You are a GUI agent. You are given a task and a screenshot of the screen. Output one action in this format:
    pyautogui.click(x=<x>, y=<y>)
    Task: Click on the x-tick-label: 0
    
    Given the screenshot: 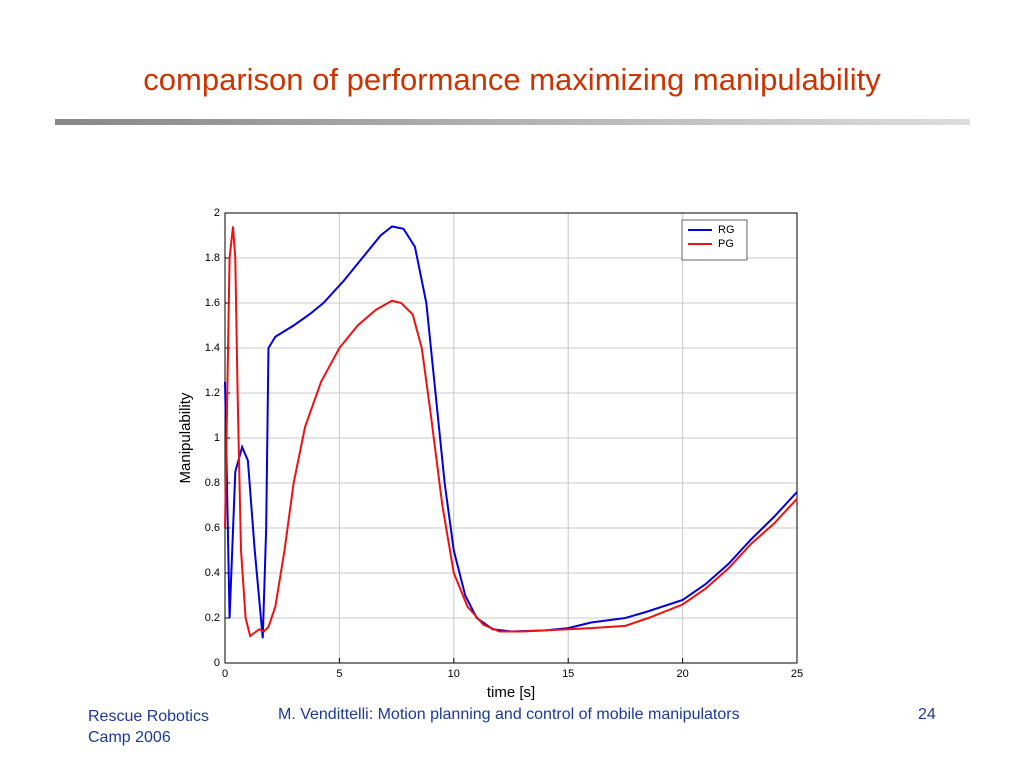 What is the action you would take?
    pyautogui.click(x=225, y=674)
    